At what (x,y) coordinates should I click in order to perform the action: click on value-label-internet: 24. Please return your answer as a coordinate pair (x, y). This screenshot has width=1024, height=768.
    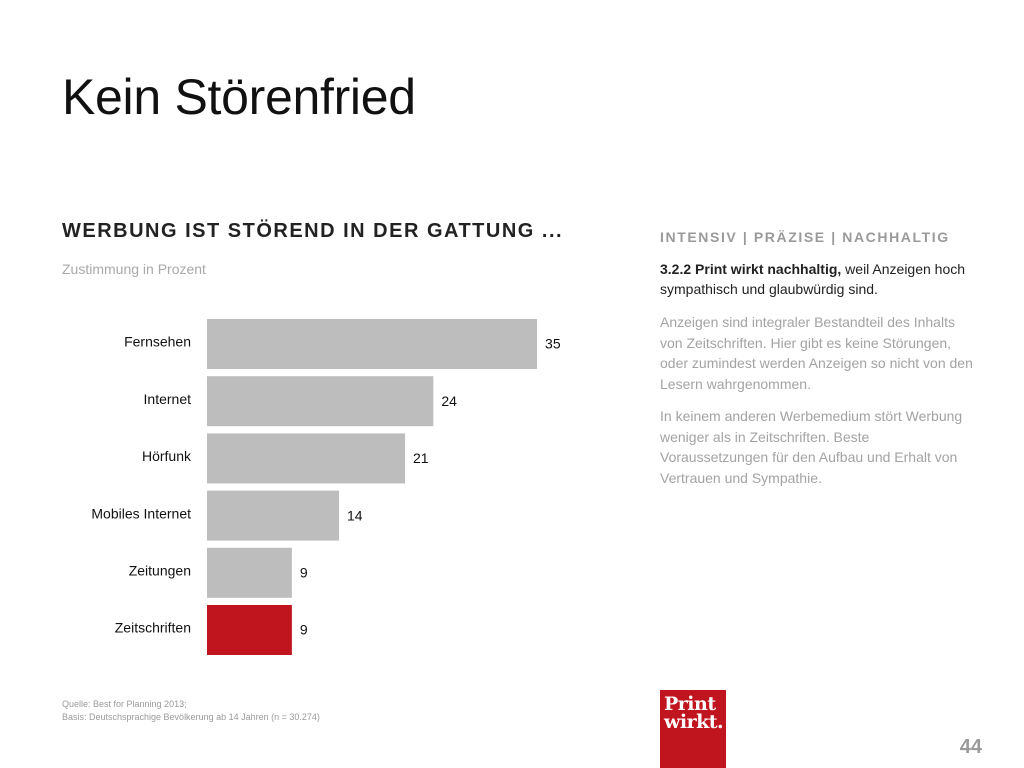
    Looking at the image, I should click on (449, 401).